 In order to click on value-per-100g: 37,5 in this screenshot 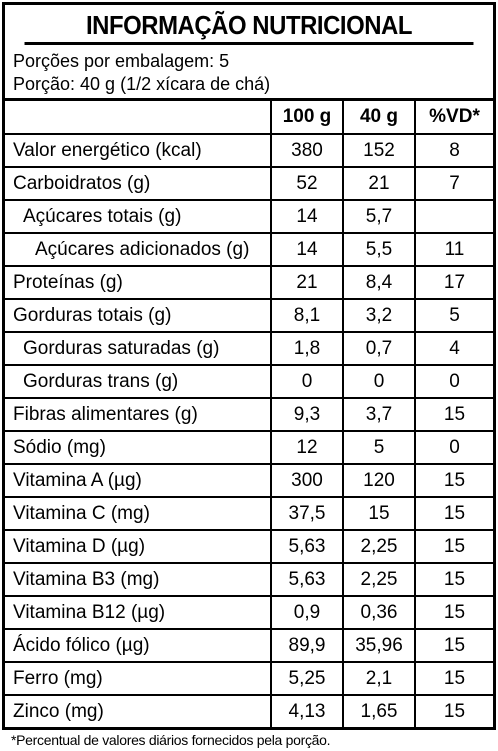, I will do `click(306, 513)`.